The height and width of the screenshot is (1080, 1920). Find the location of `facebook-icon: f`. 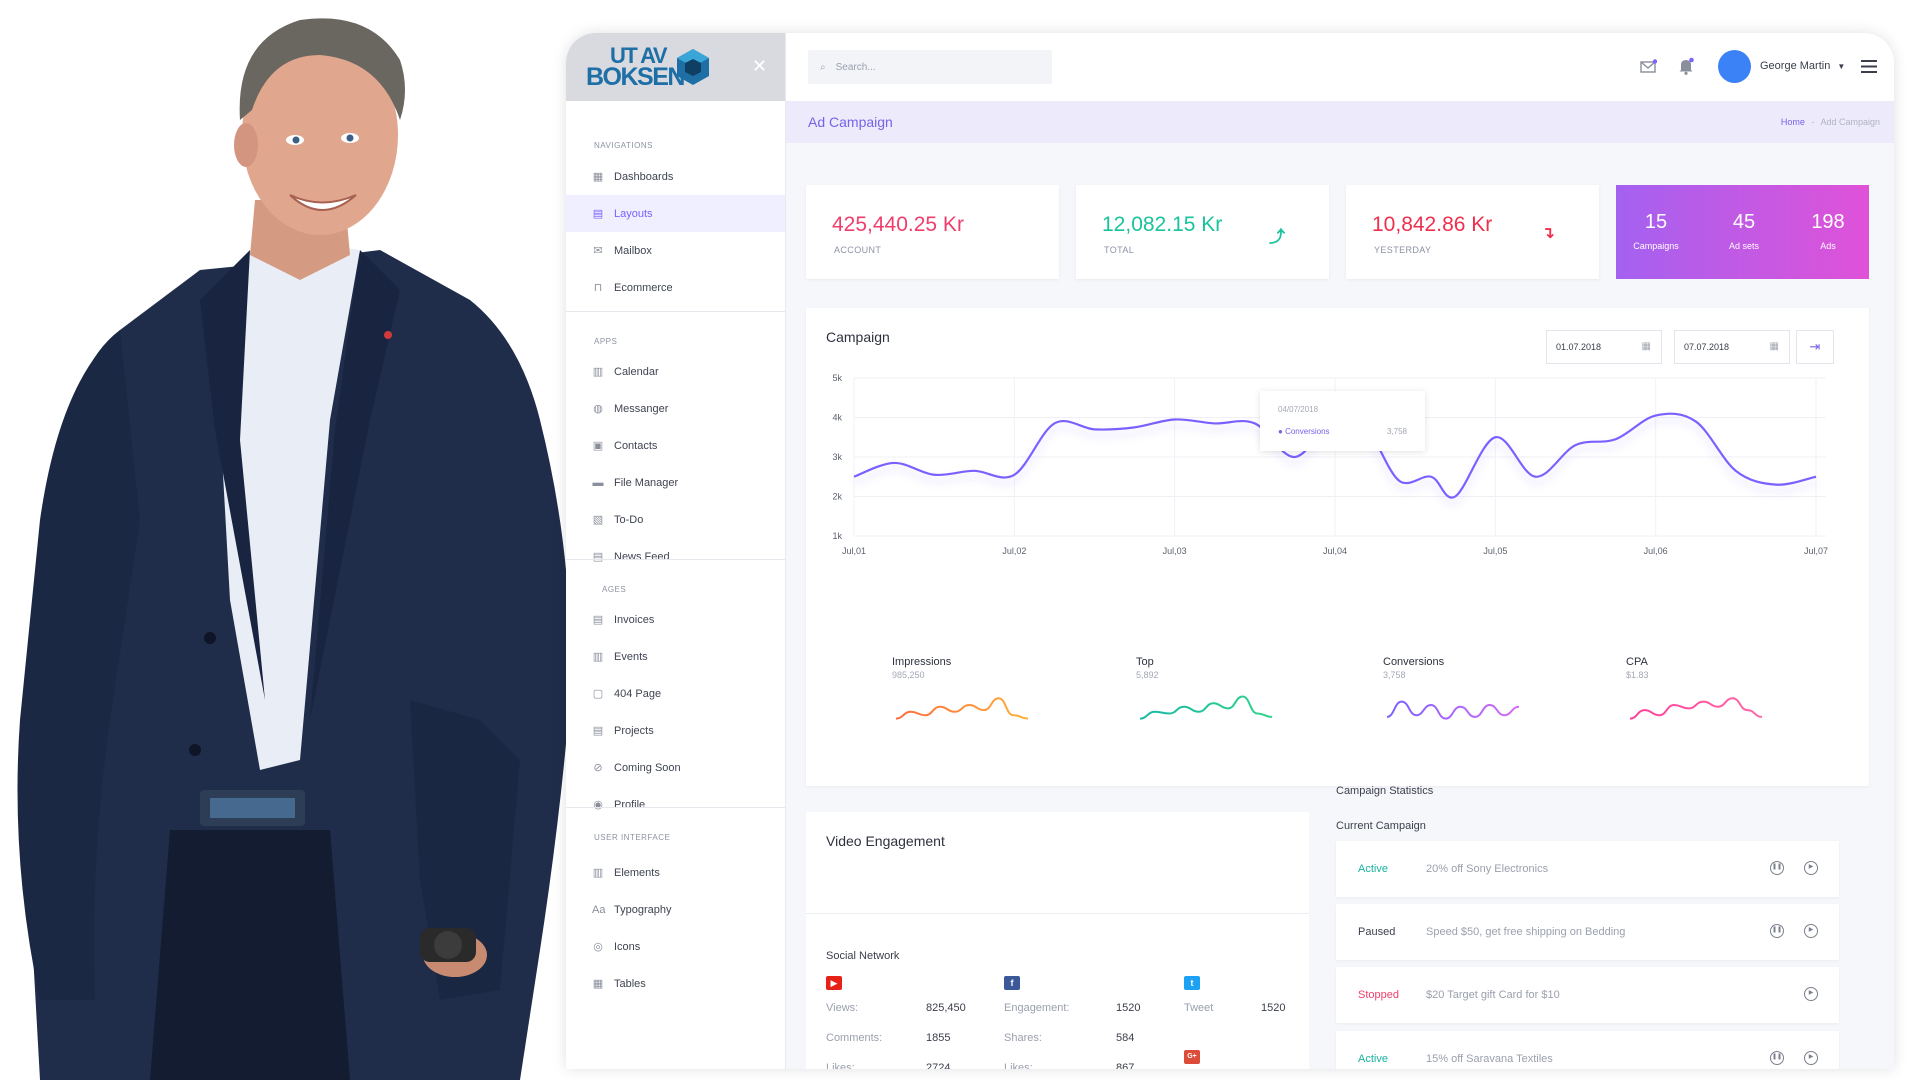

facebook-icon: f is located at coordinates (1012, 983).